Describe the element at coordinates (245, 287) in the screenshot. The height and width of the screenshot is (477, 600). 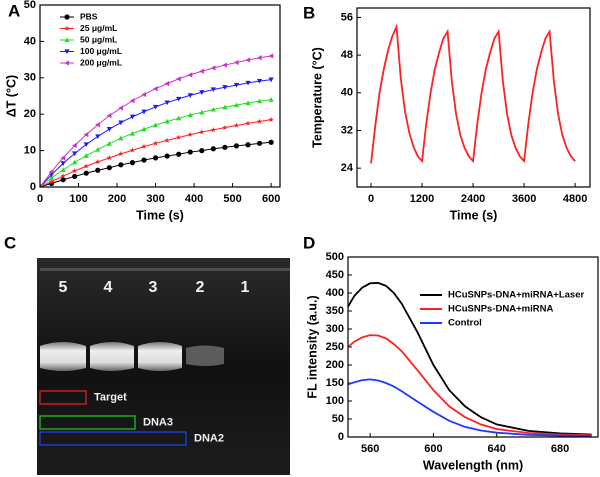
I see `lane-label: 1` at that location.